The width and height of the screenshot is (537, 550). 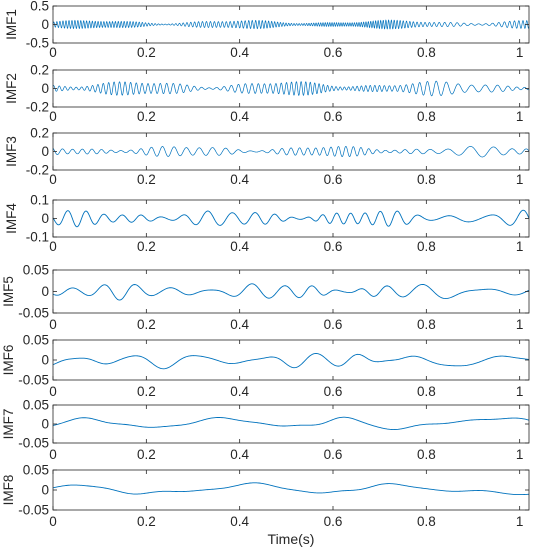 What do you see at coordinates (37, 43) in the screenshot?
I see `y-tick-label: -0.5` at bounding box center [37, 43].